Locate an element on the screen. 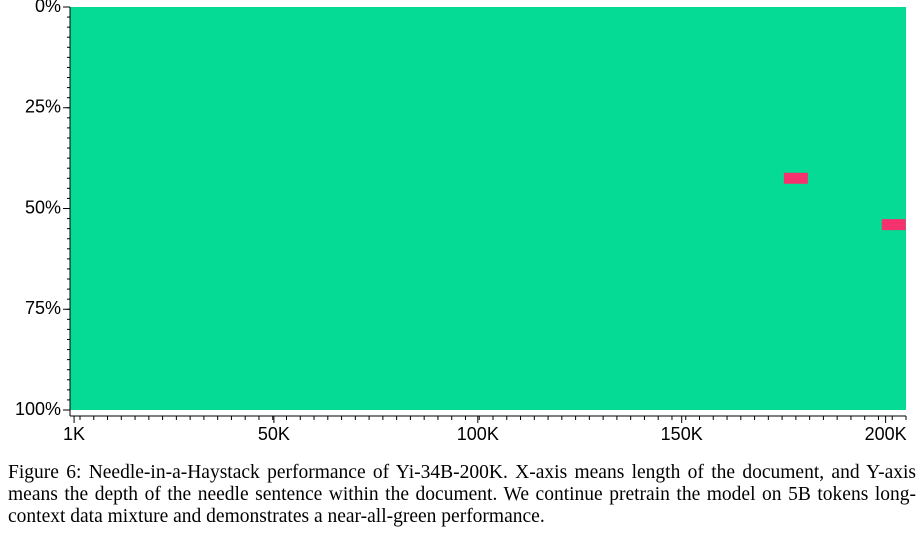 This screenshot has width=924, height=547. y-tick-label: 50% is located at coordinates (43, 207).